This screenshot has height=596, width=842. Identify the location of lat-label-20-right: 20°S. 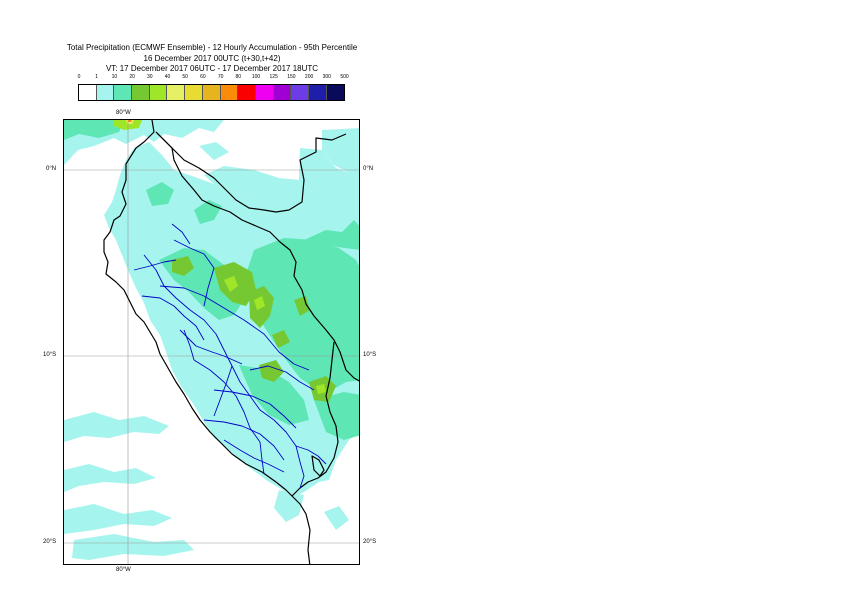
(370, 542).